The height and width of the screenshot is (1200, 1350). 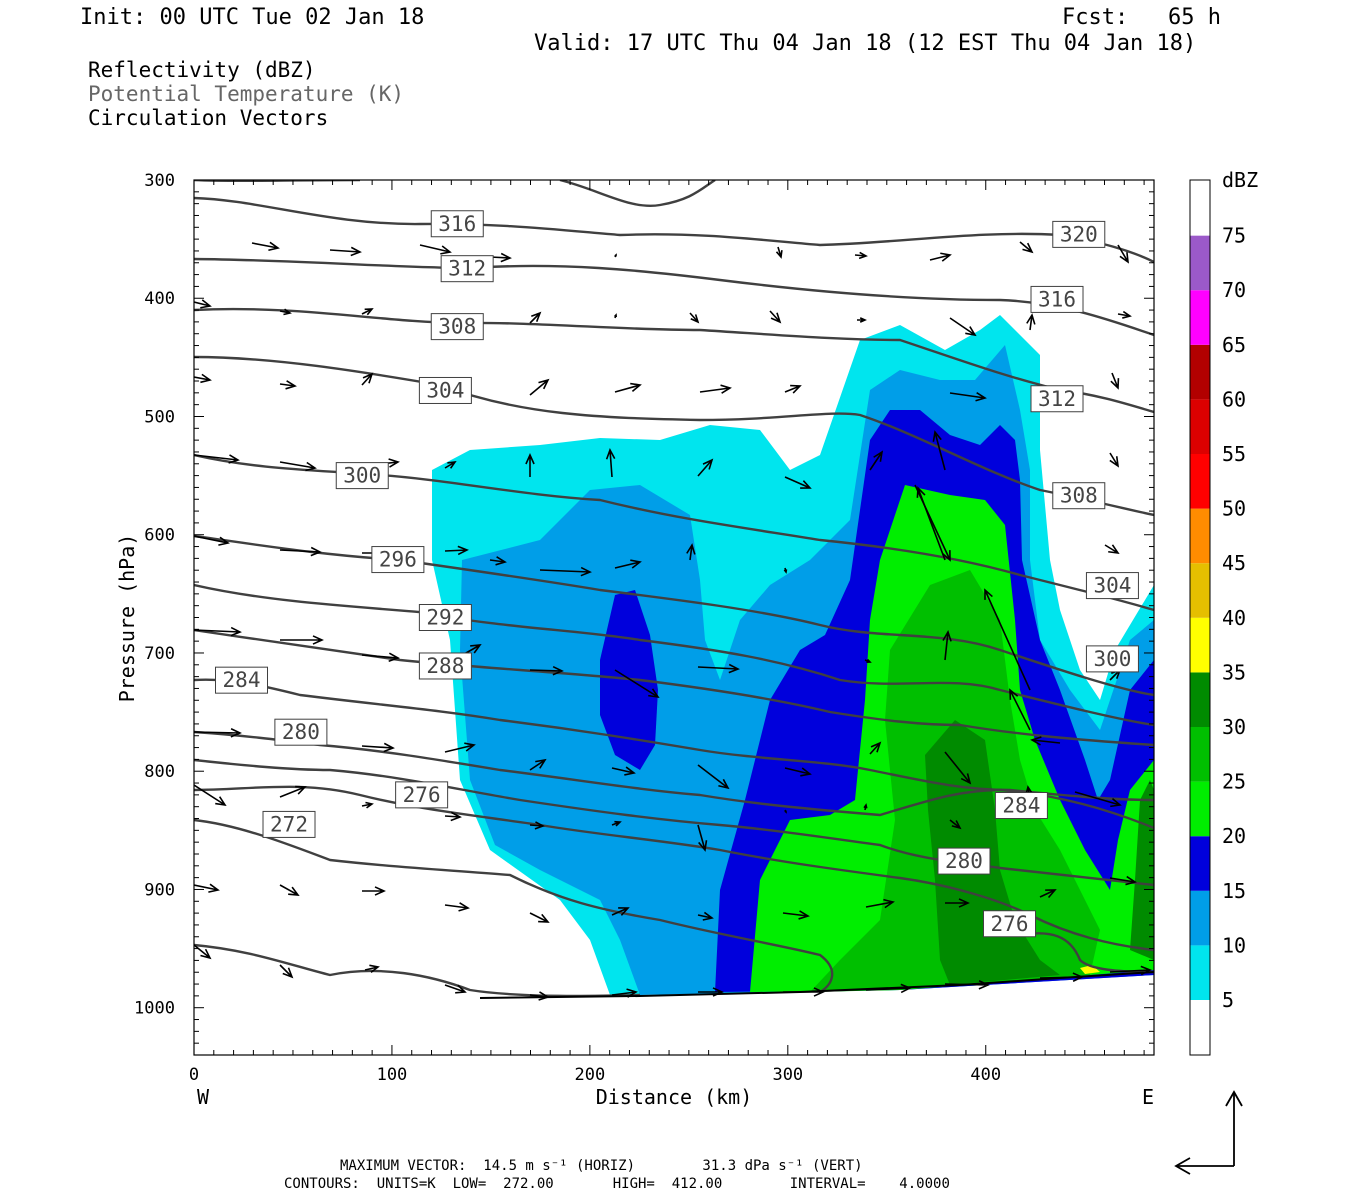 What do you see at coordinates (154, 1009) in the screenshot?
I see `y-tick-label: 1000` at bounding box center [154, 1009].